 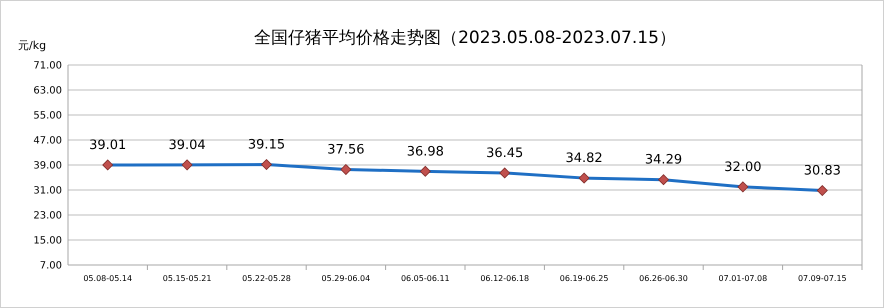 What do you see at coordinates (267, 145) in the screenshot?
I see `data-label: 39.15` at bounding box center [267, 145].